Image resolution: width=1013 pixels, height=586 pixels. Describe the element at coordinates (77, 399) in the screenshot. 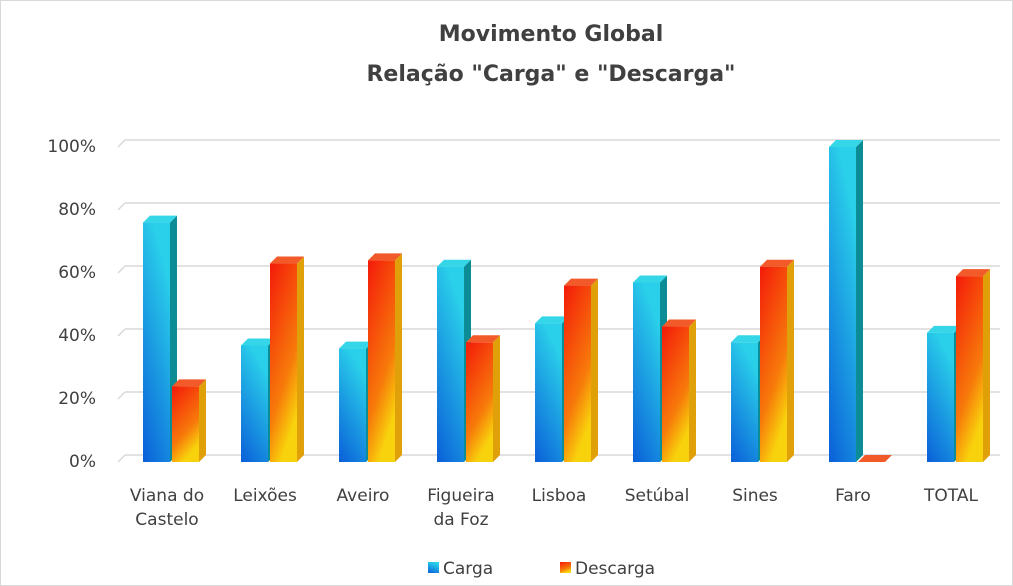

I see `y-tick-label: 20%` at that location.